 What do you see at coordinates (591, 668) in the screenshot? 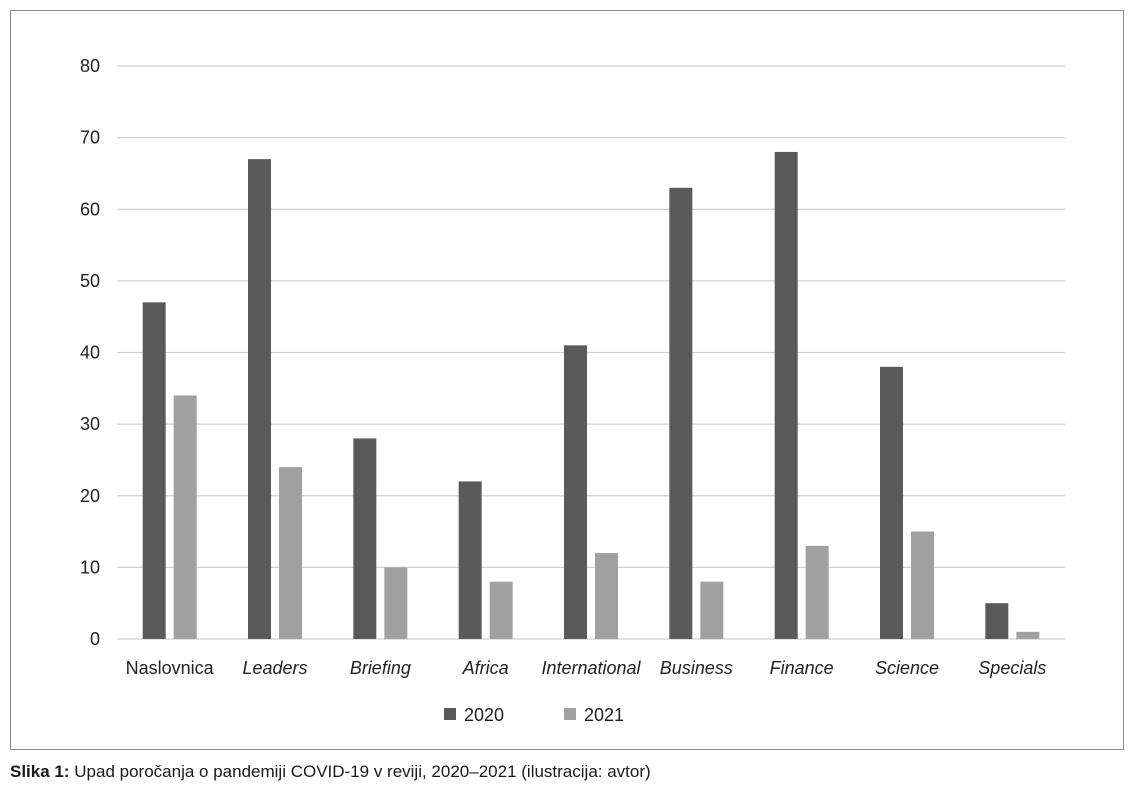
I see `x-category-label: International` at bounding box center [591, 668].